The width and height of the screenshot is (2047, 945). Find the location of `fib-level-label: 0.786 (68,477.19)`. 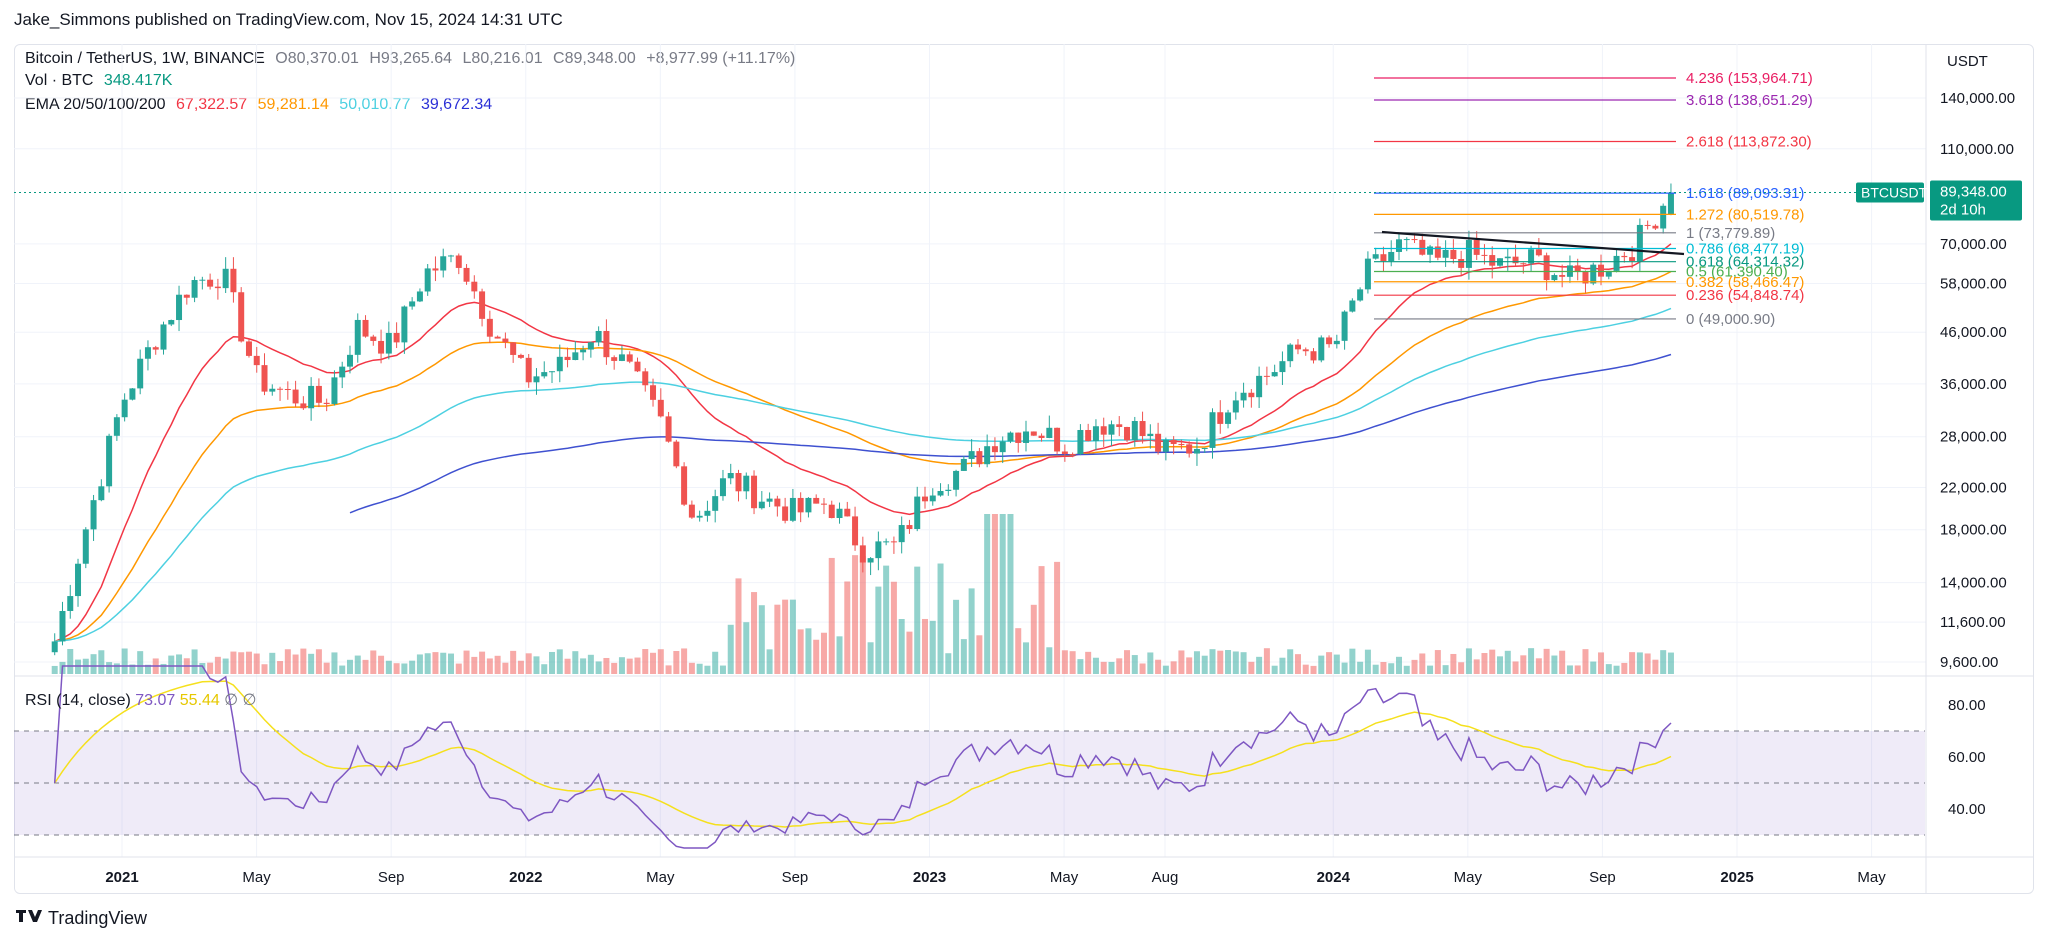

fib-level-label: 0.786 (68,477.19) is located at coordinates (1745, 249).